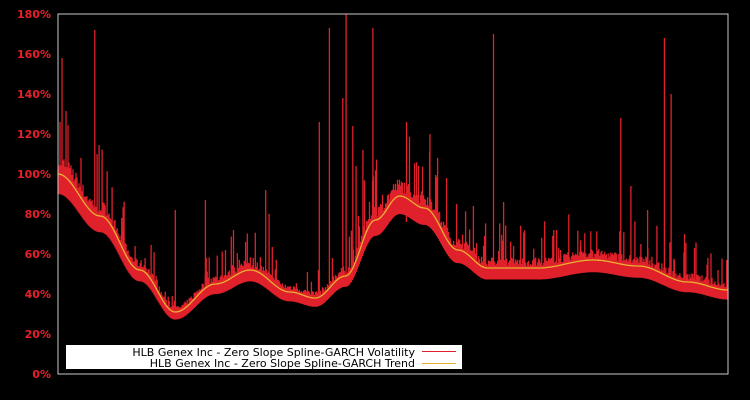  I want to click on y-tick-label: 20%, so click(38, 334).